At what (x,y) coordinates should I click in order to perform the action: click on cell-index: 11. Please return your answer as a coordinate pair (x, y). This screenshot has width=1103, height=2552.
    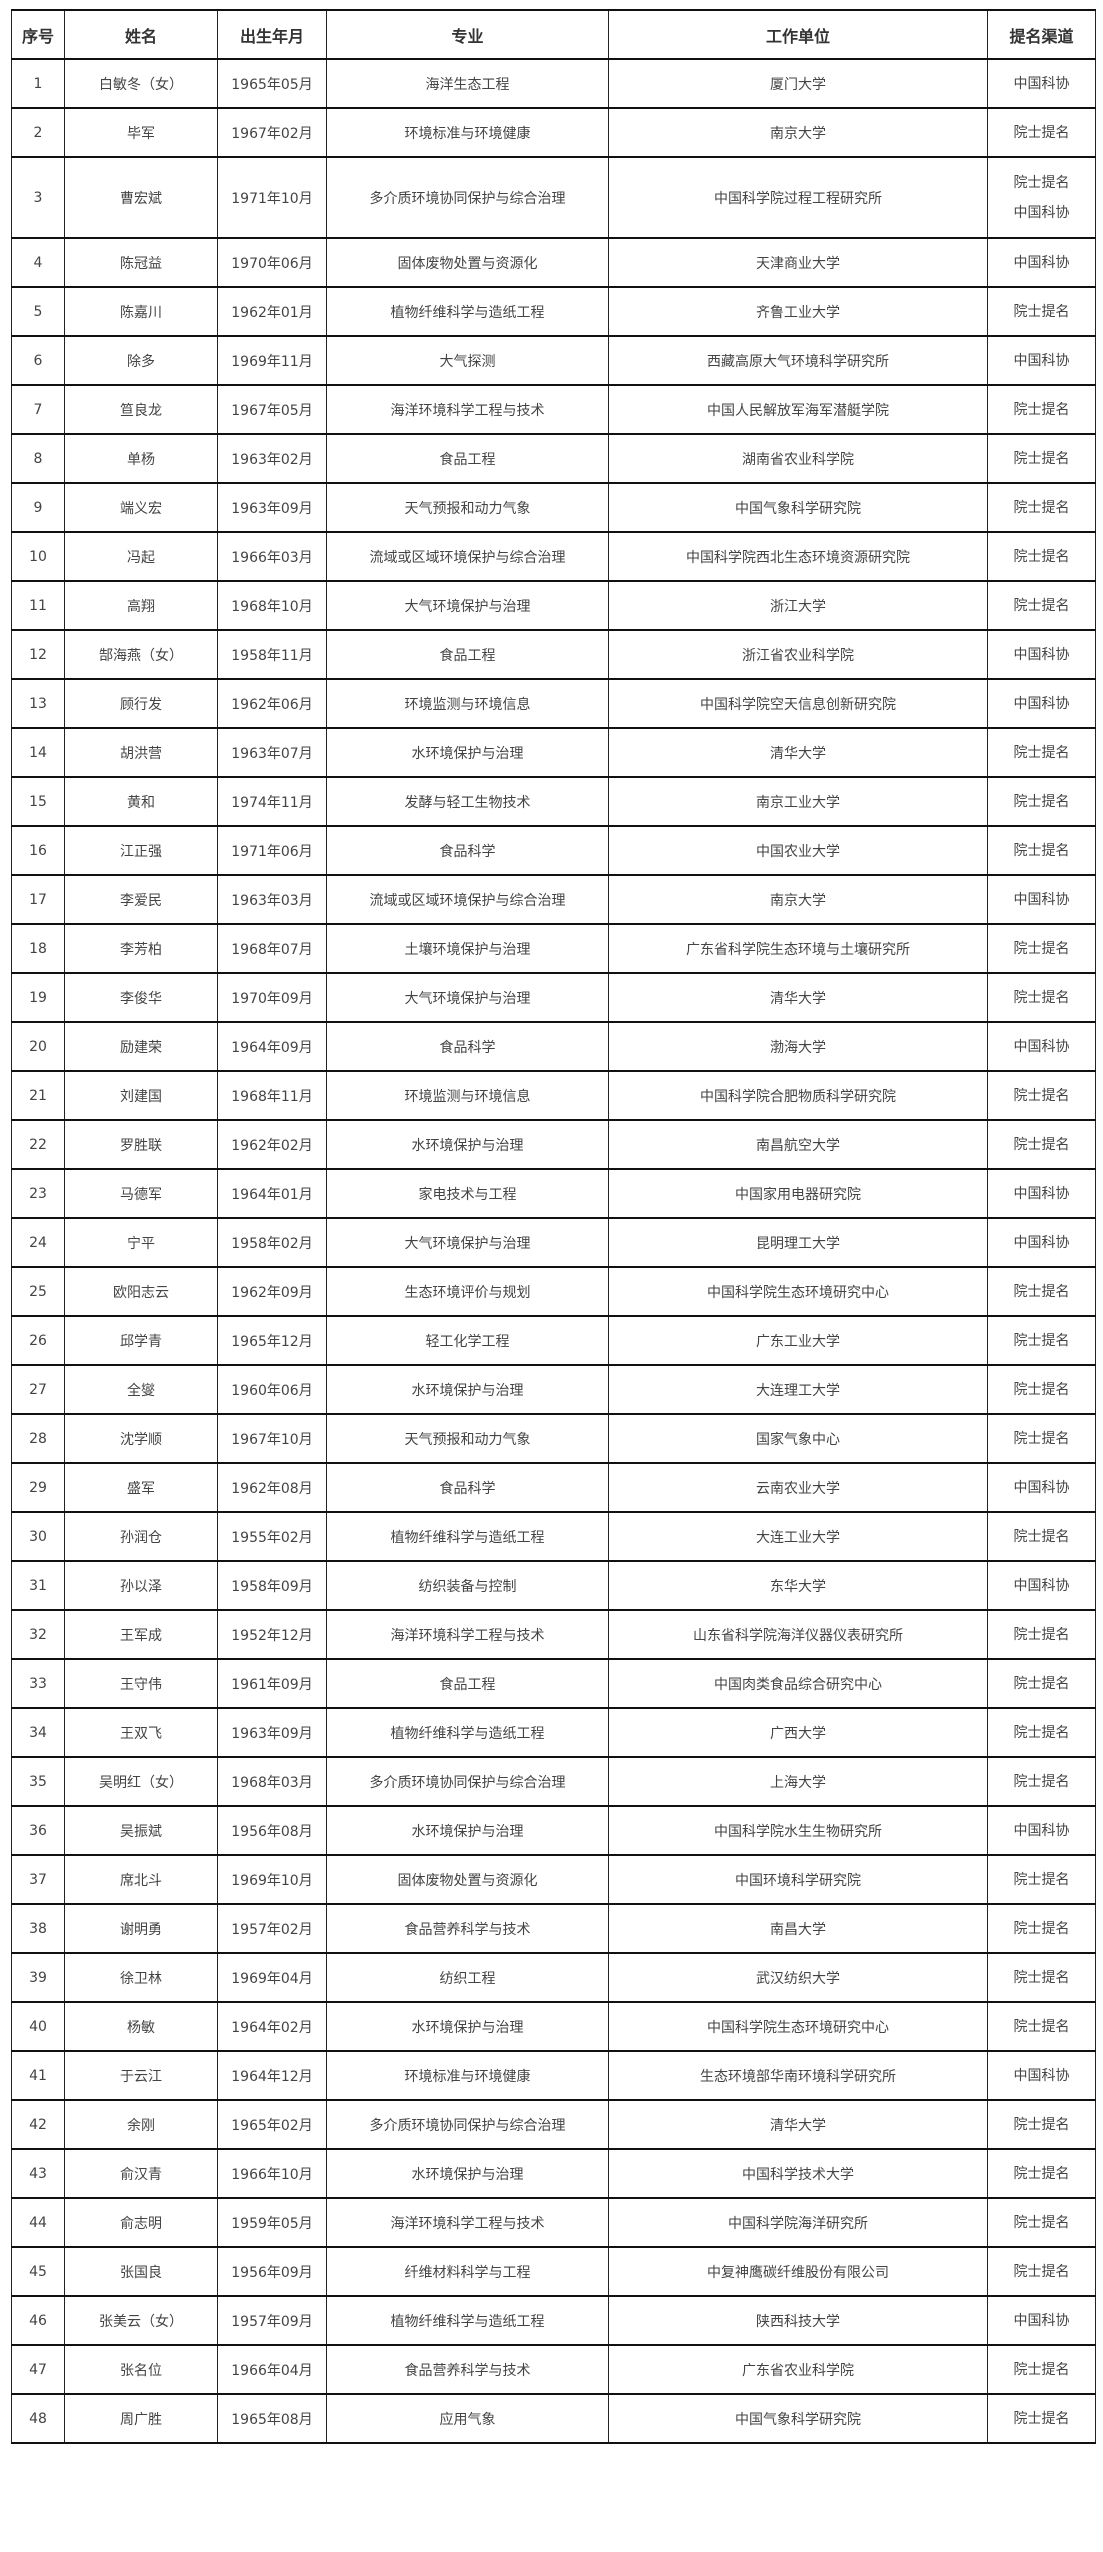
    Looking at the image, I should click on (38, 605).